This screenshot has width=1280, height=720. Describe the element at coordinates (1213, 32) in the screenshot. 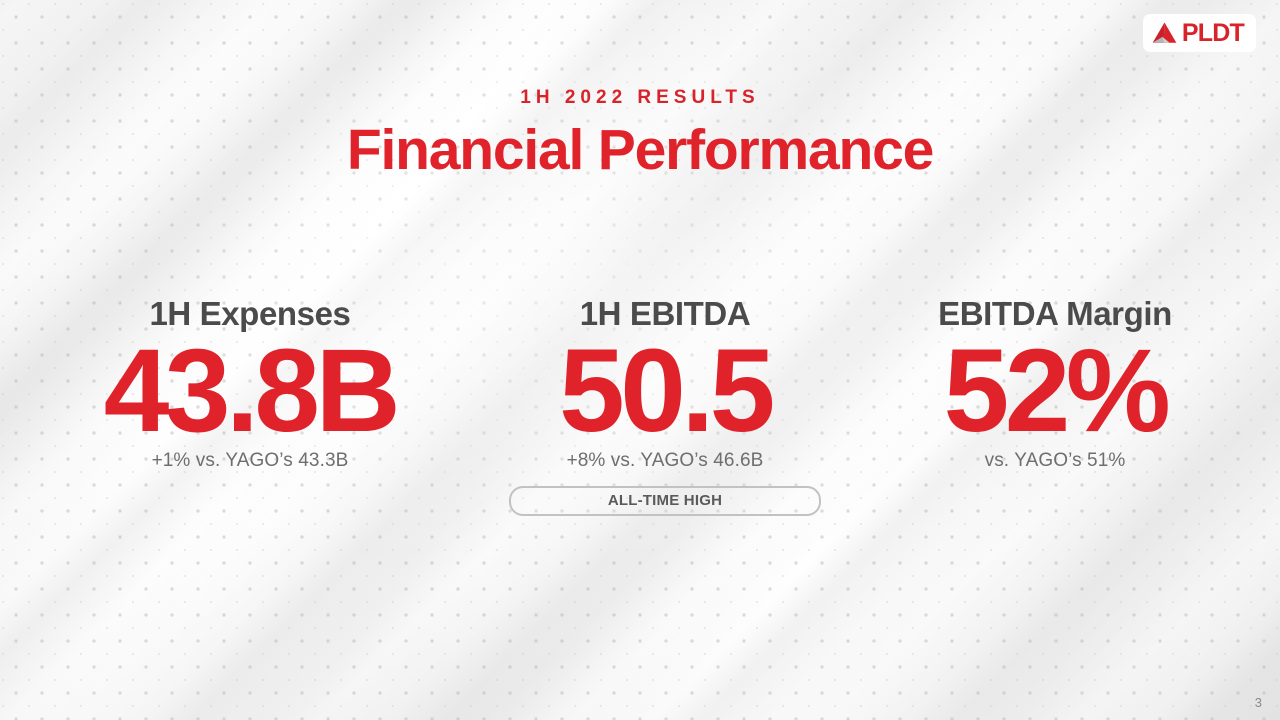

I see `pldt-wordmark: PLDT` at that location.